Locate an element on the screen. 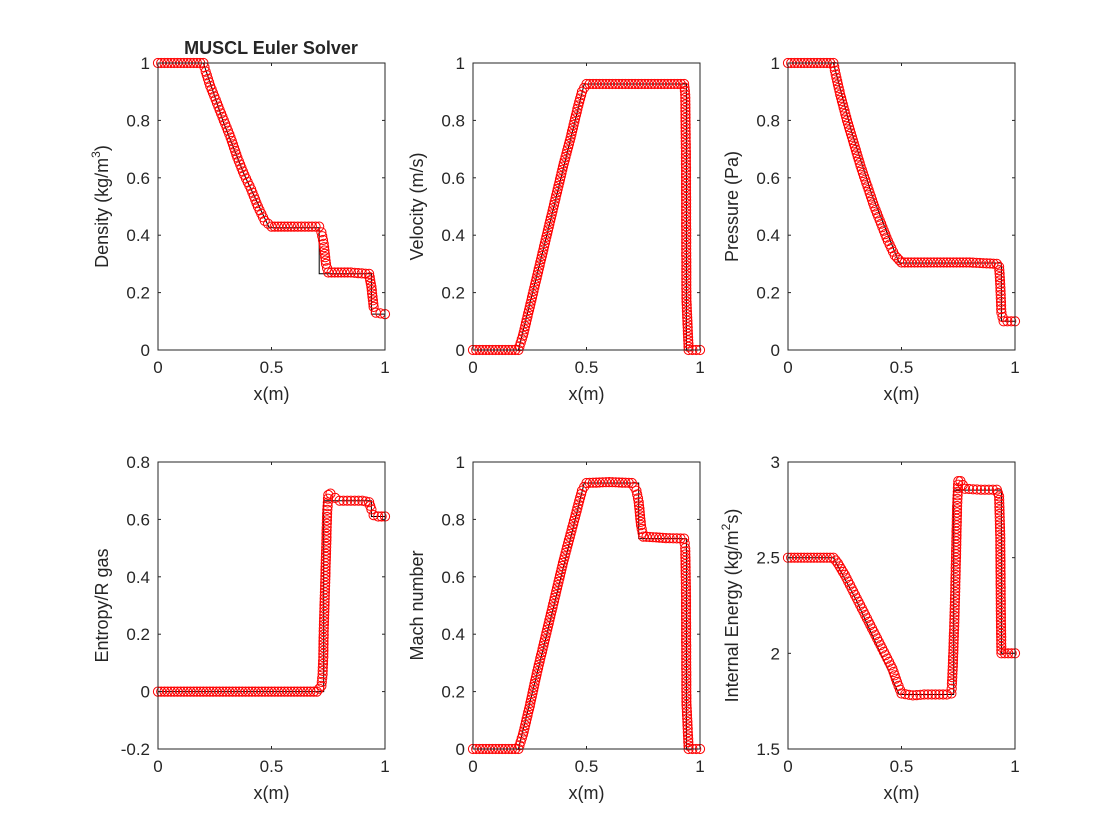 The image size is (1120, 840). x-tick-label: 0 is located at coordinates (157, 766).